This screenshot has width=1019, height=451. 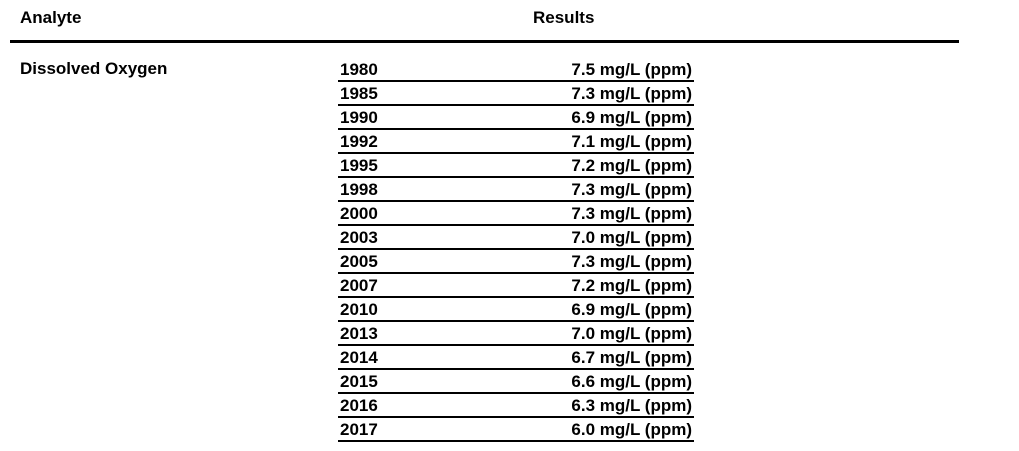 I want to click on column-header-analyte: Analyte, so click(x=51, y=17).